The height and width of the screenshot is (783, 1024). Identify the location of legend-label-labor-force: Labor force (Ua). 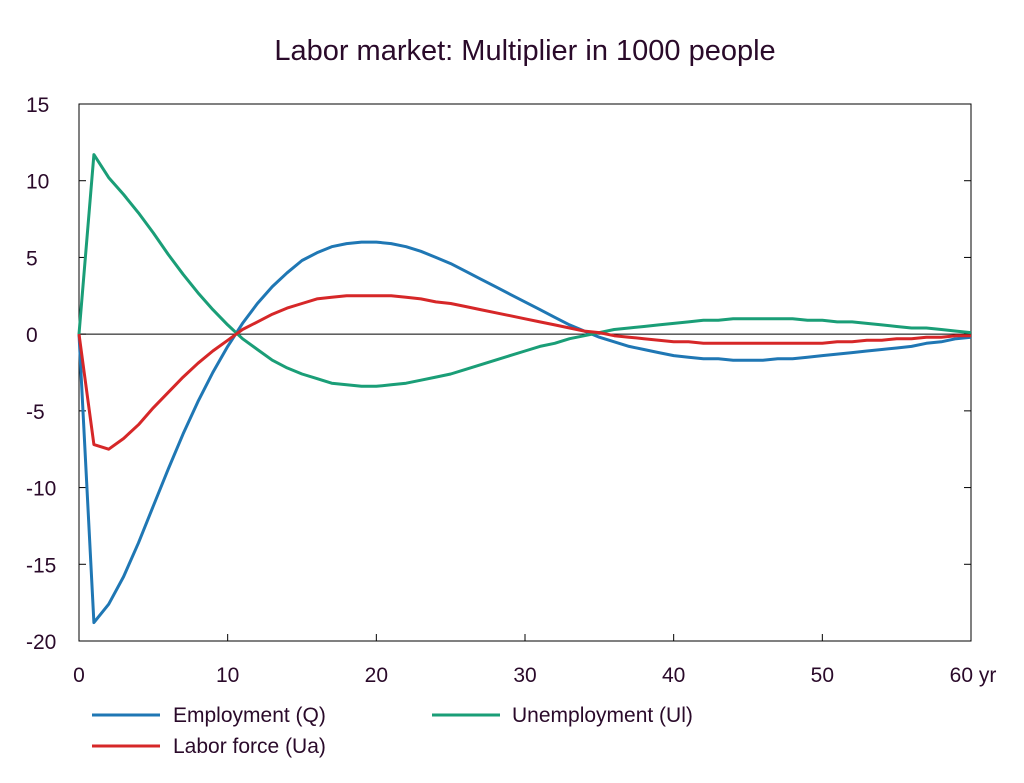
(249, 746).